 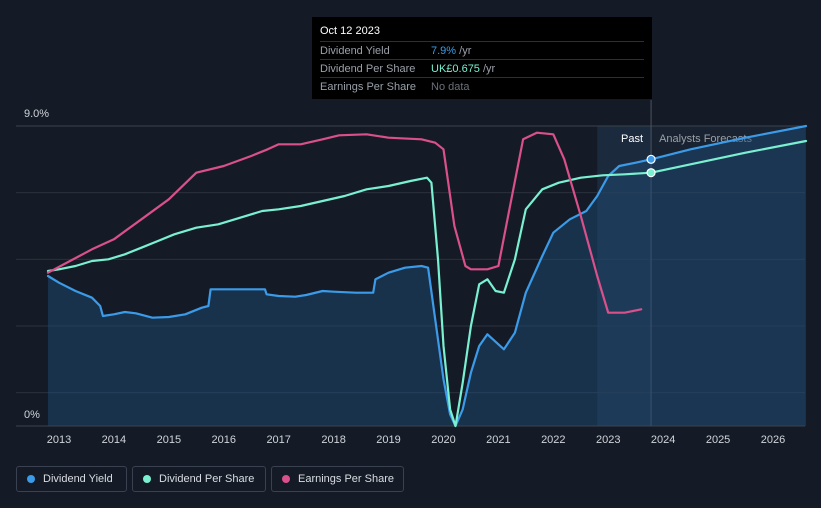 I want to click on legend-dividend-per-share: Dividend Per Share, so click(x=199, y=479).